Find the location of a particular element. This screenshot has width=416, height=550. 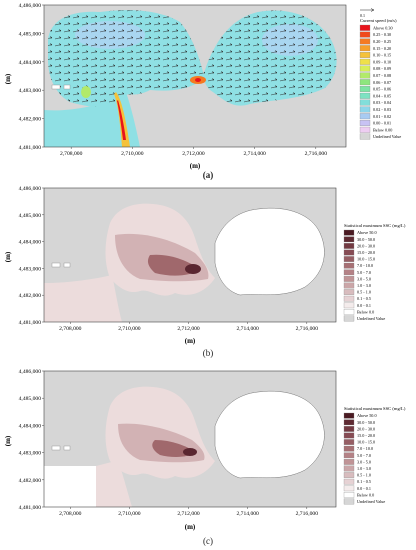

legend-entry: 0.07 - 0.08 is located at coordinates (382, 75).